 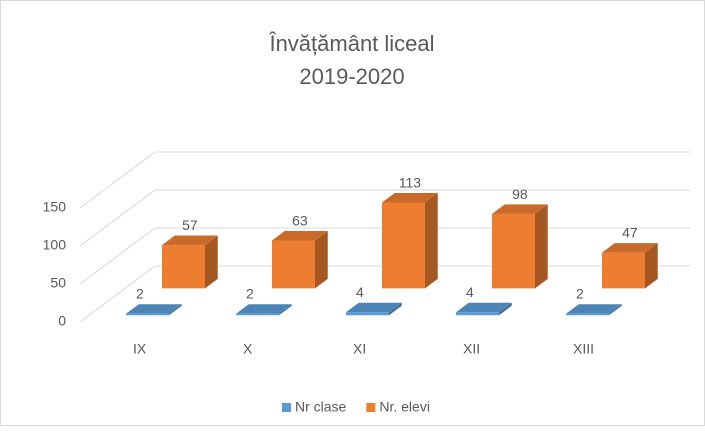 What do you see at coordinates (140, 349) in the screenshot?
I see `x-tick-label: IX` at bounding box center [140, 349].